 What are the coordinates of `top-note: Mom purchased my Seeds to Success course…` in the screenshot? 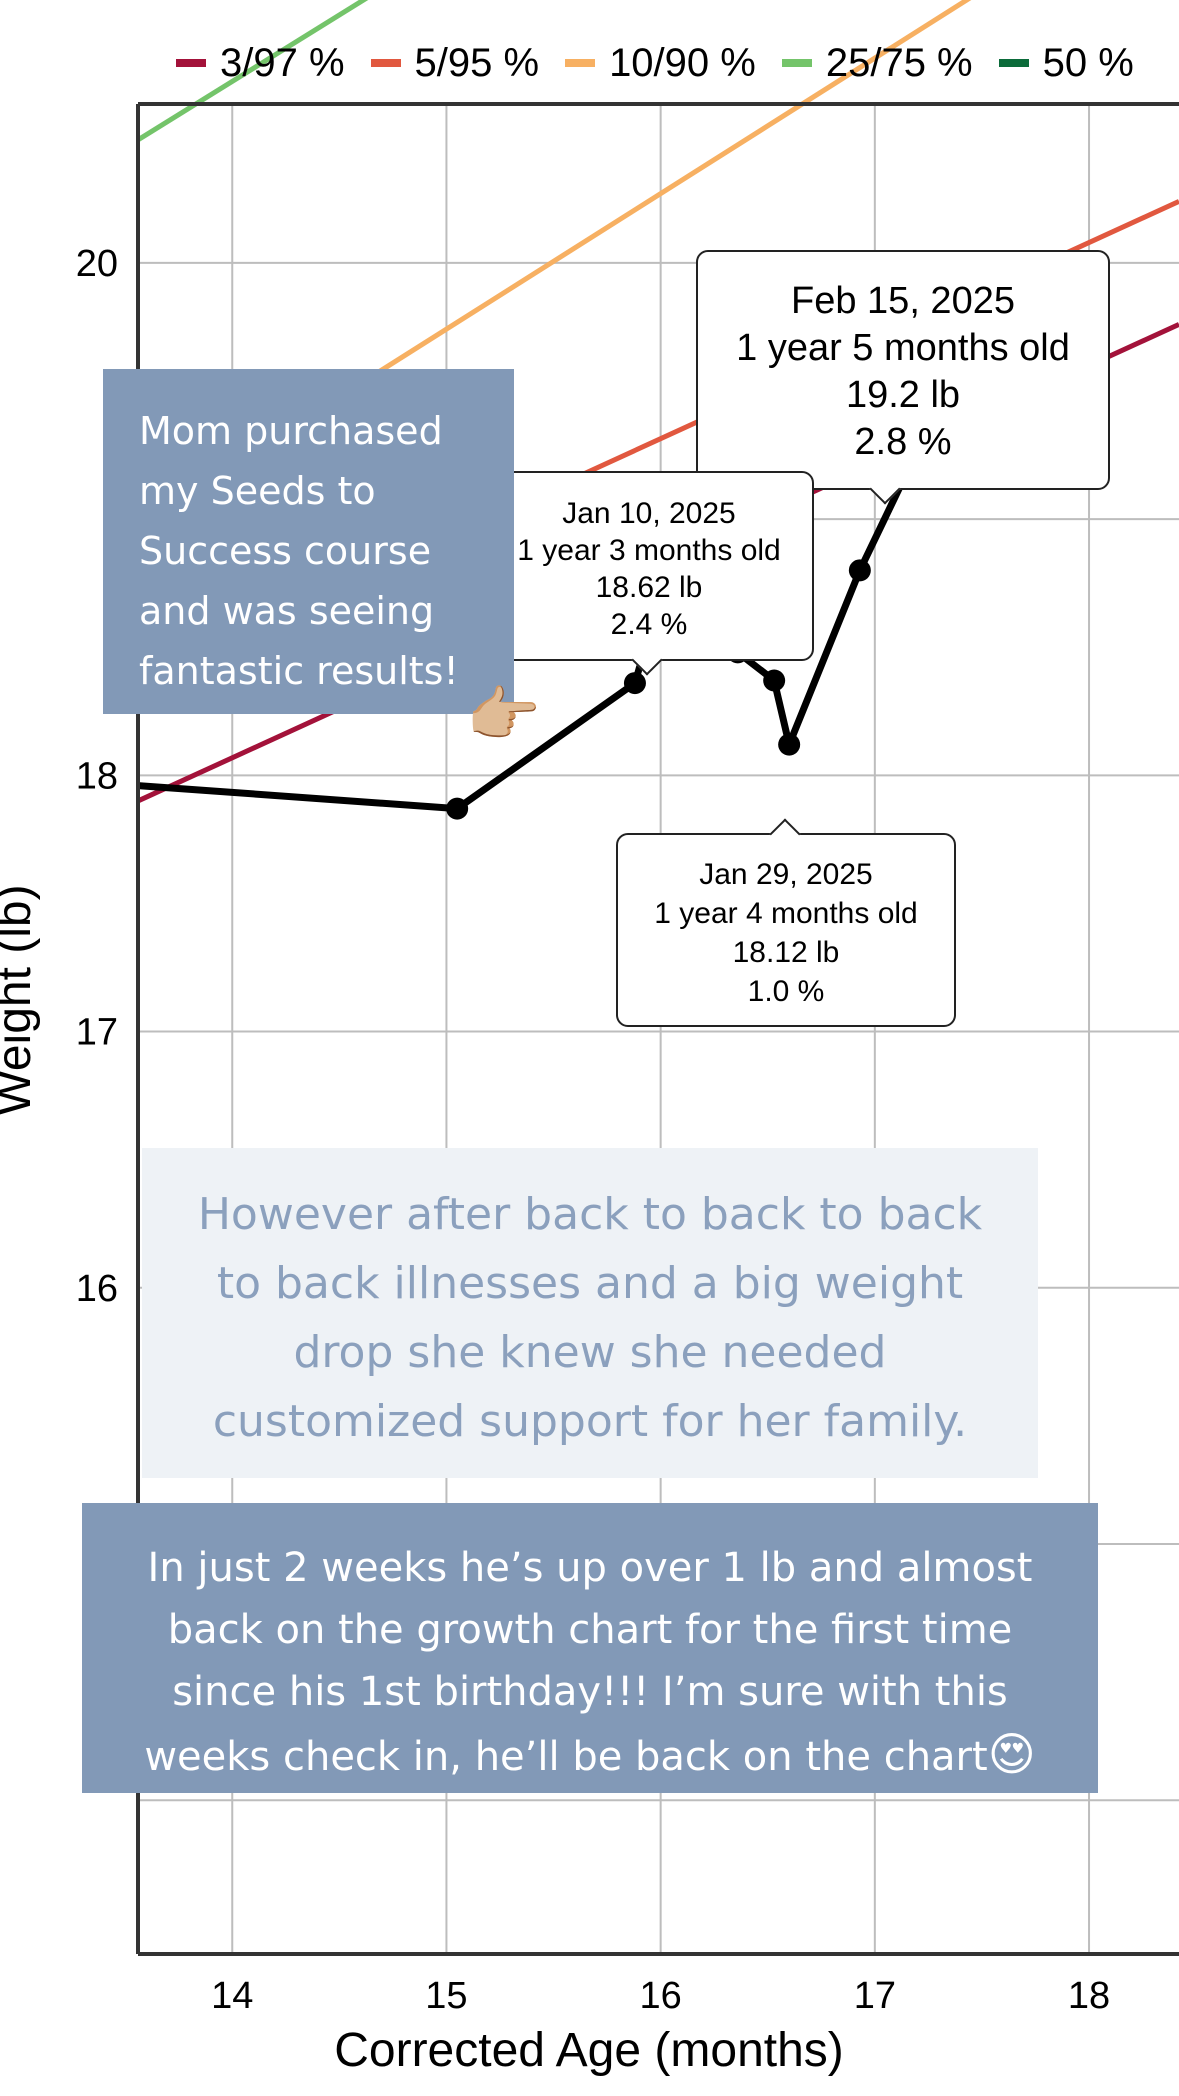 It's located at (308, 541).